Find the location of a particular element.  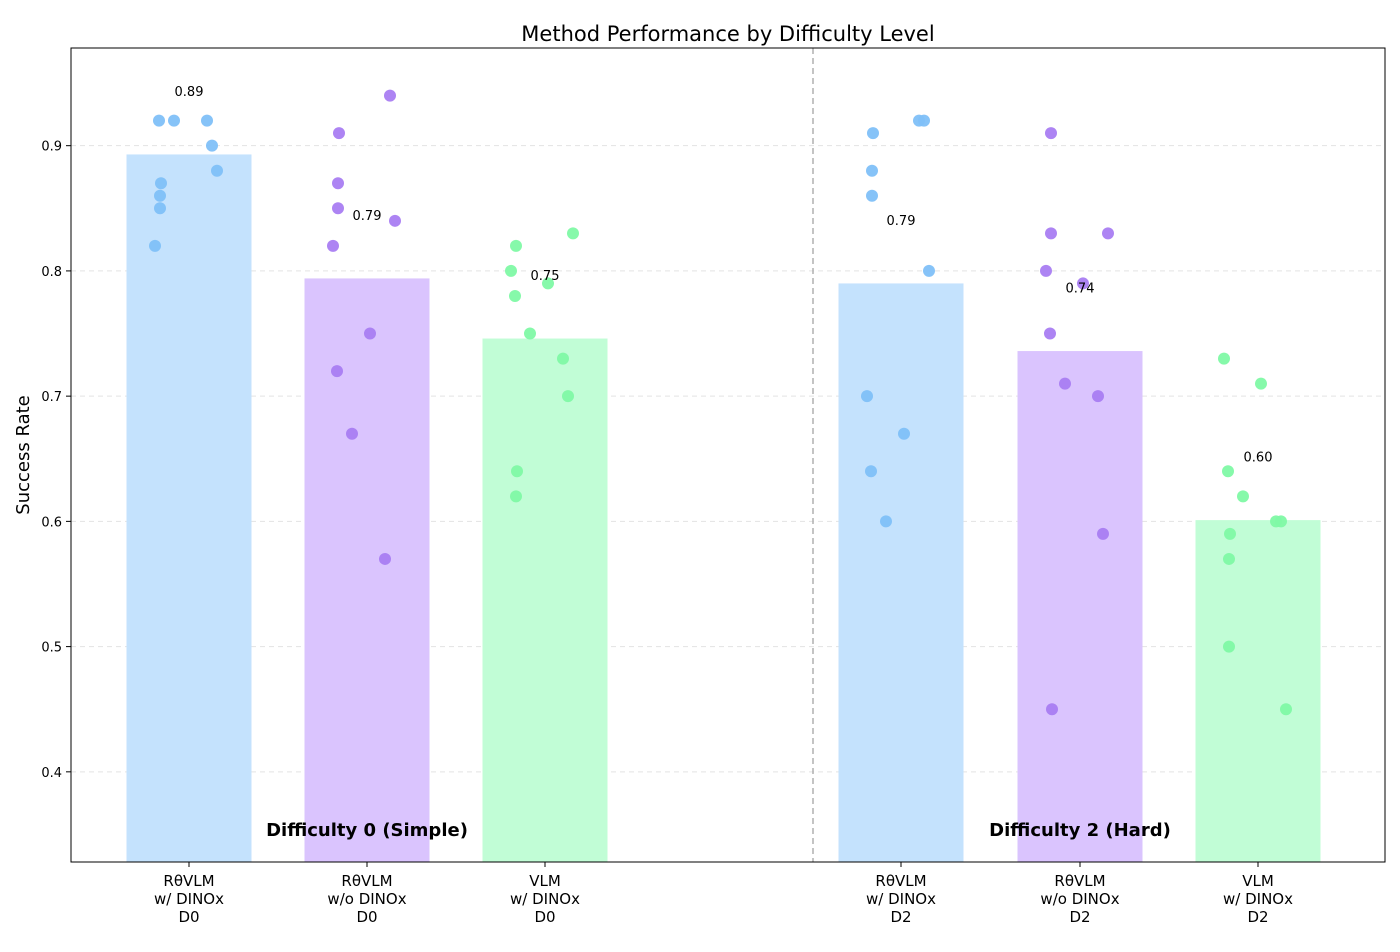

y-tick-label: 0.9 is located at coordinates (51, 147).